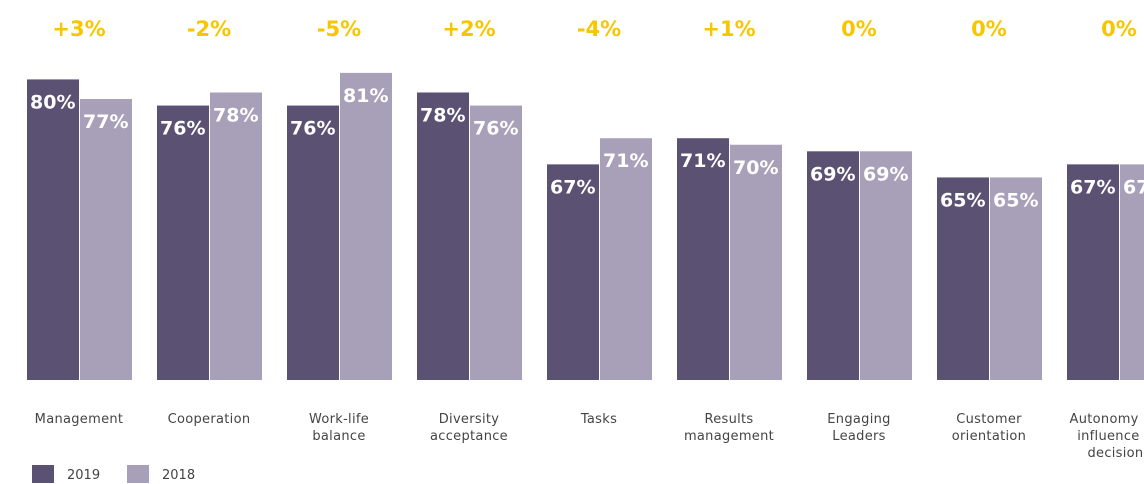 The height and width of the screenshot is (484, 1144). I want to click on value-label: 80%, so click(52, 102).